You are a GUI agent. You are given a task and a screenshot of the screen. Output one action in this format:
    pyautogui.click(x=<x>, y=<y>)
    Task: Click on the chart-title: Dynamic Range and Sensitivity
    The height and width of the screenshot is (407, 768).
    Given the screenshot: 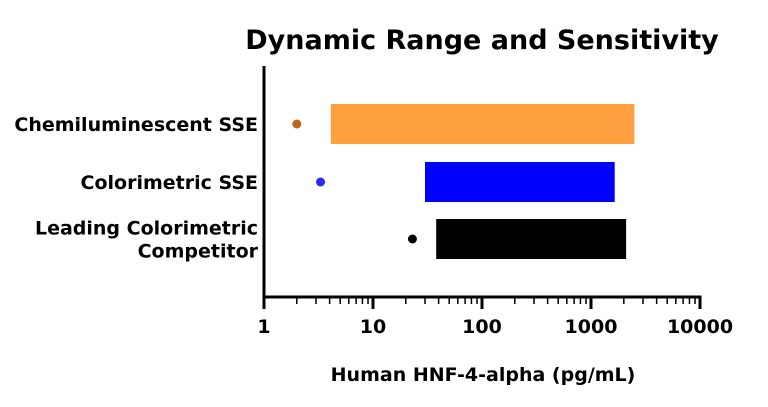 What is the action you would take?
    pyautogui.click(x=482, y=40)
    